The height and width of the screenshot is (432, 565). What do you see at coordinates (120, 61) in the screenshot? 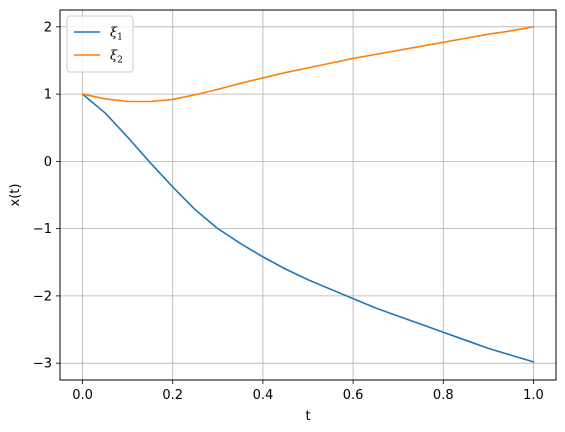
I see `legend-subscript: 2` at bounding box center [120, 61].